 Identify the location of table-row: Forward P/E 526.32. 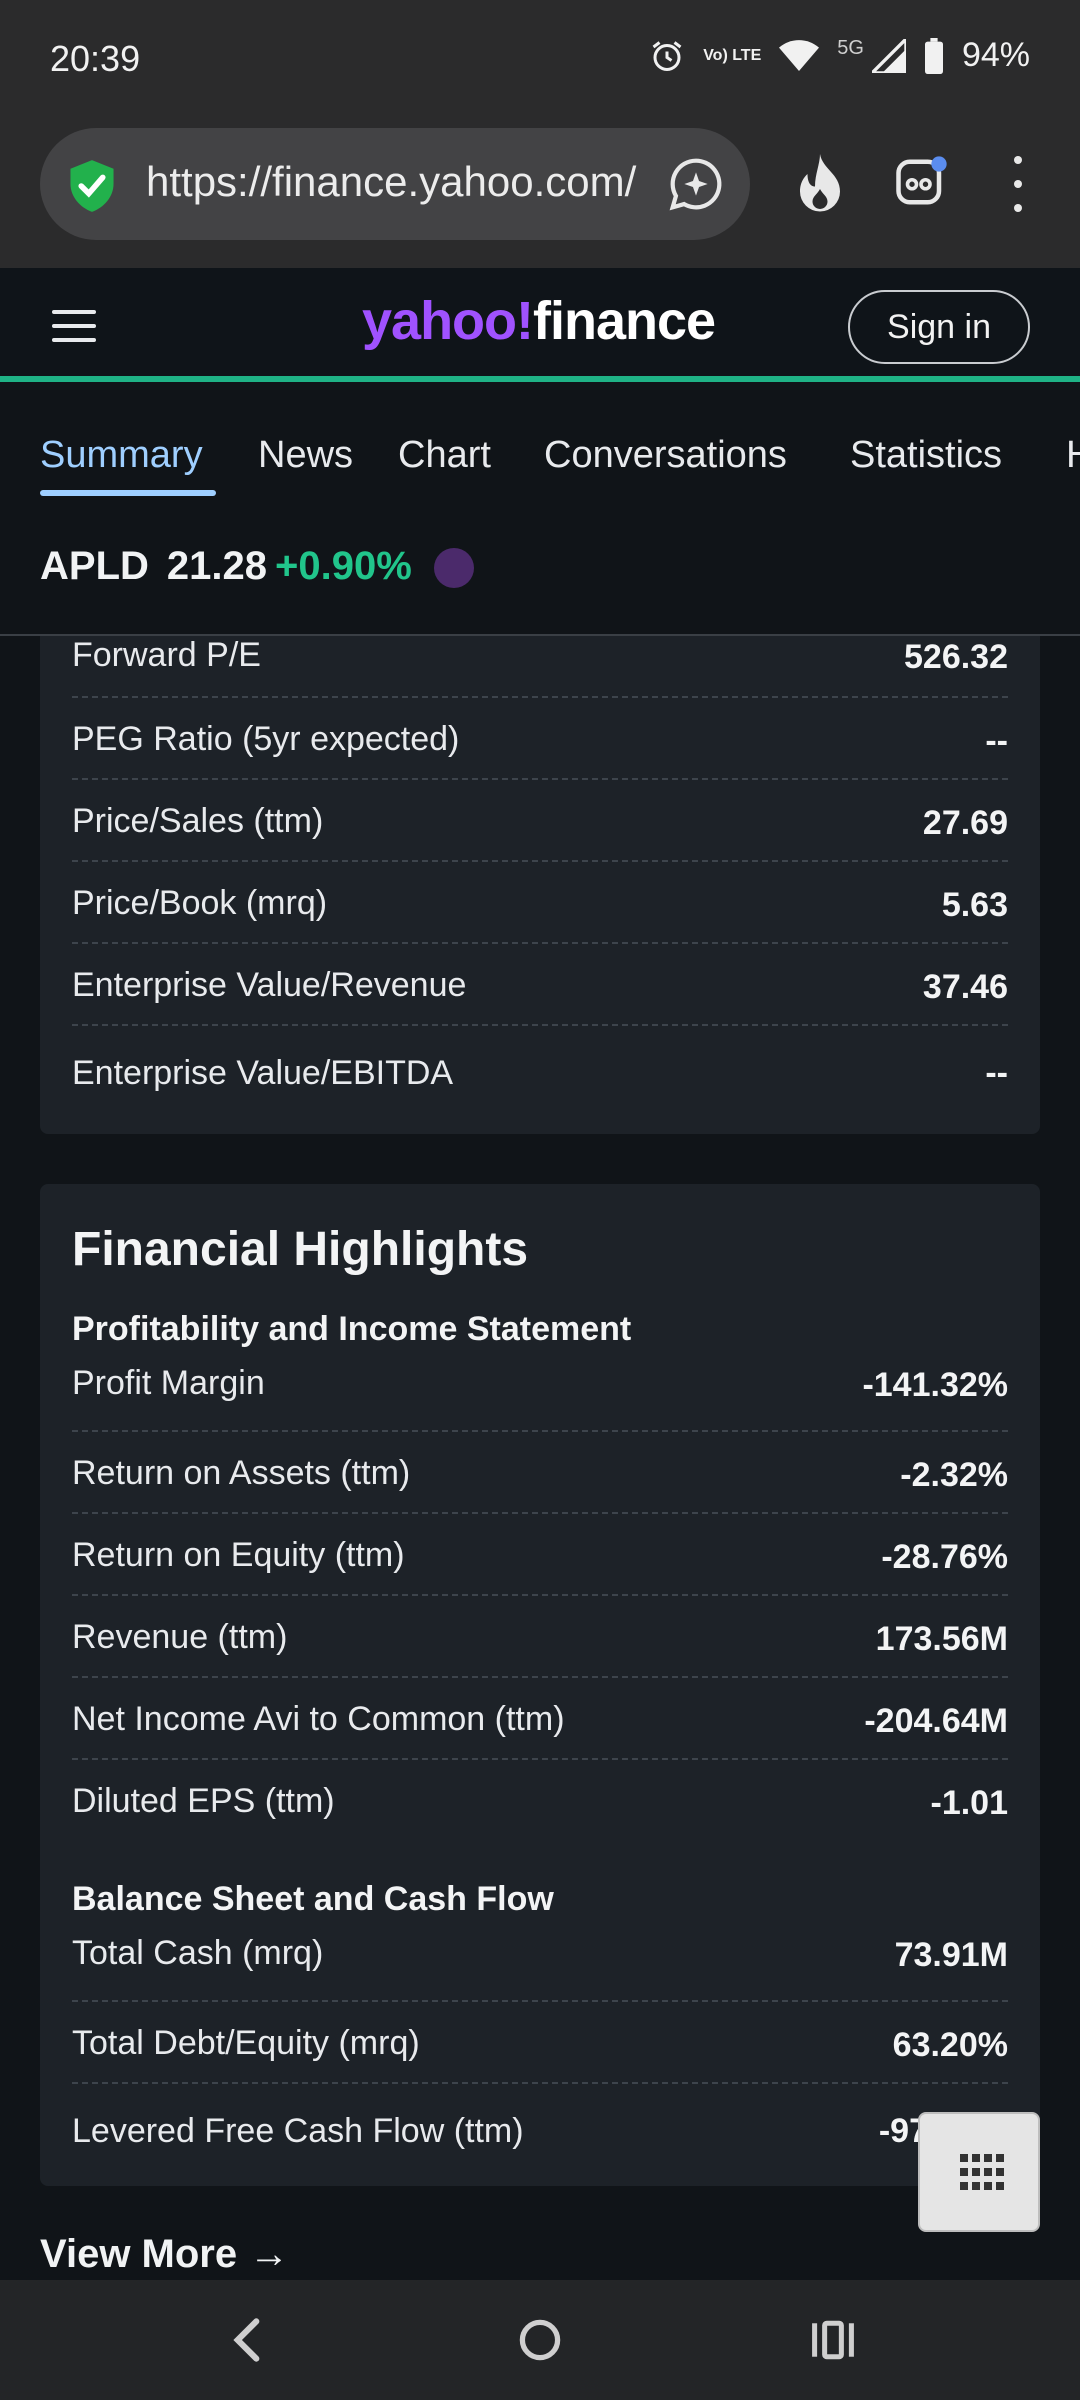
(540, 667).